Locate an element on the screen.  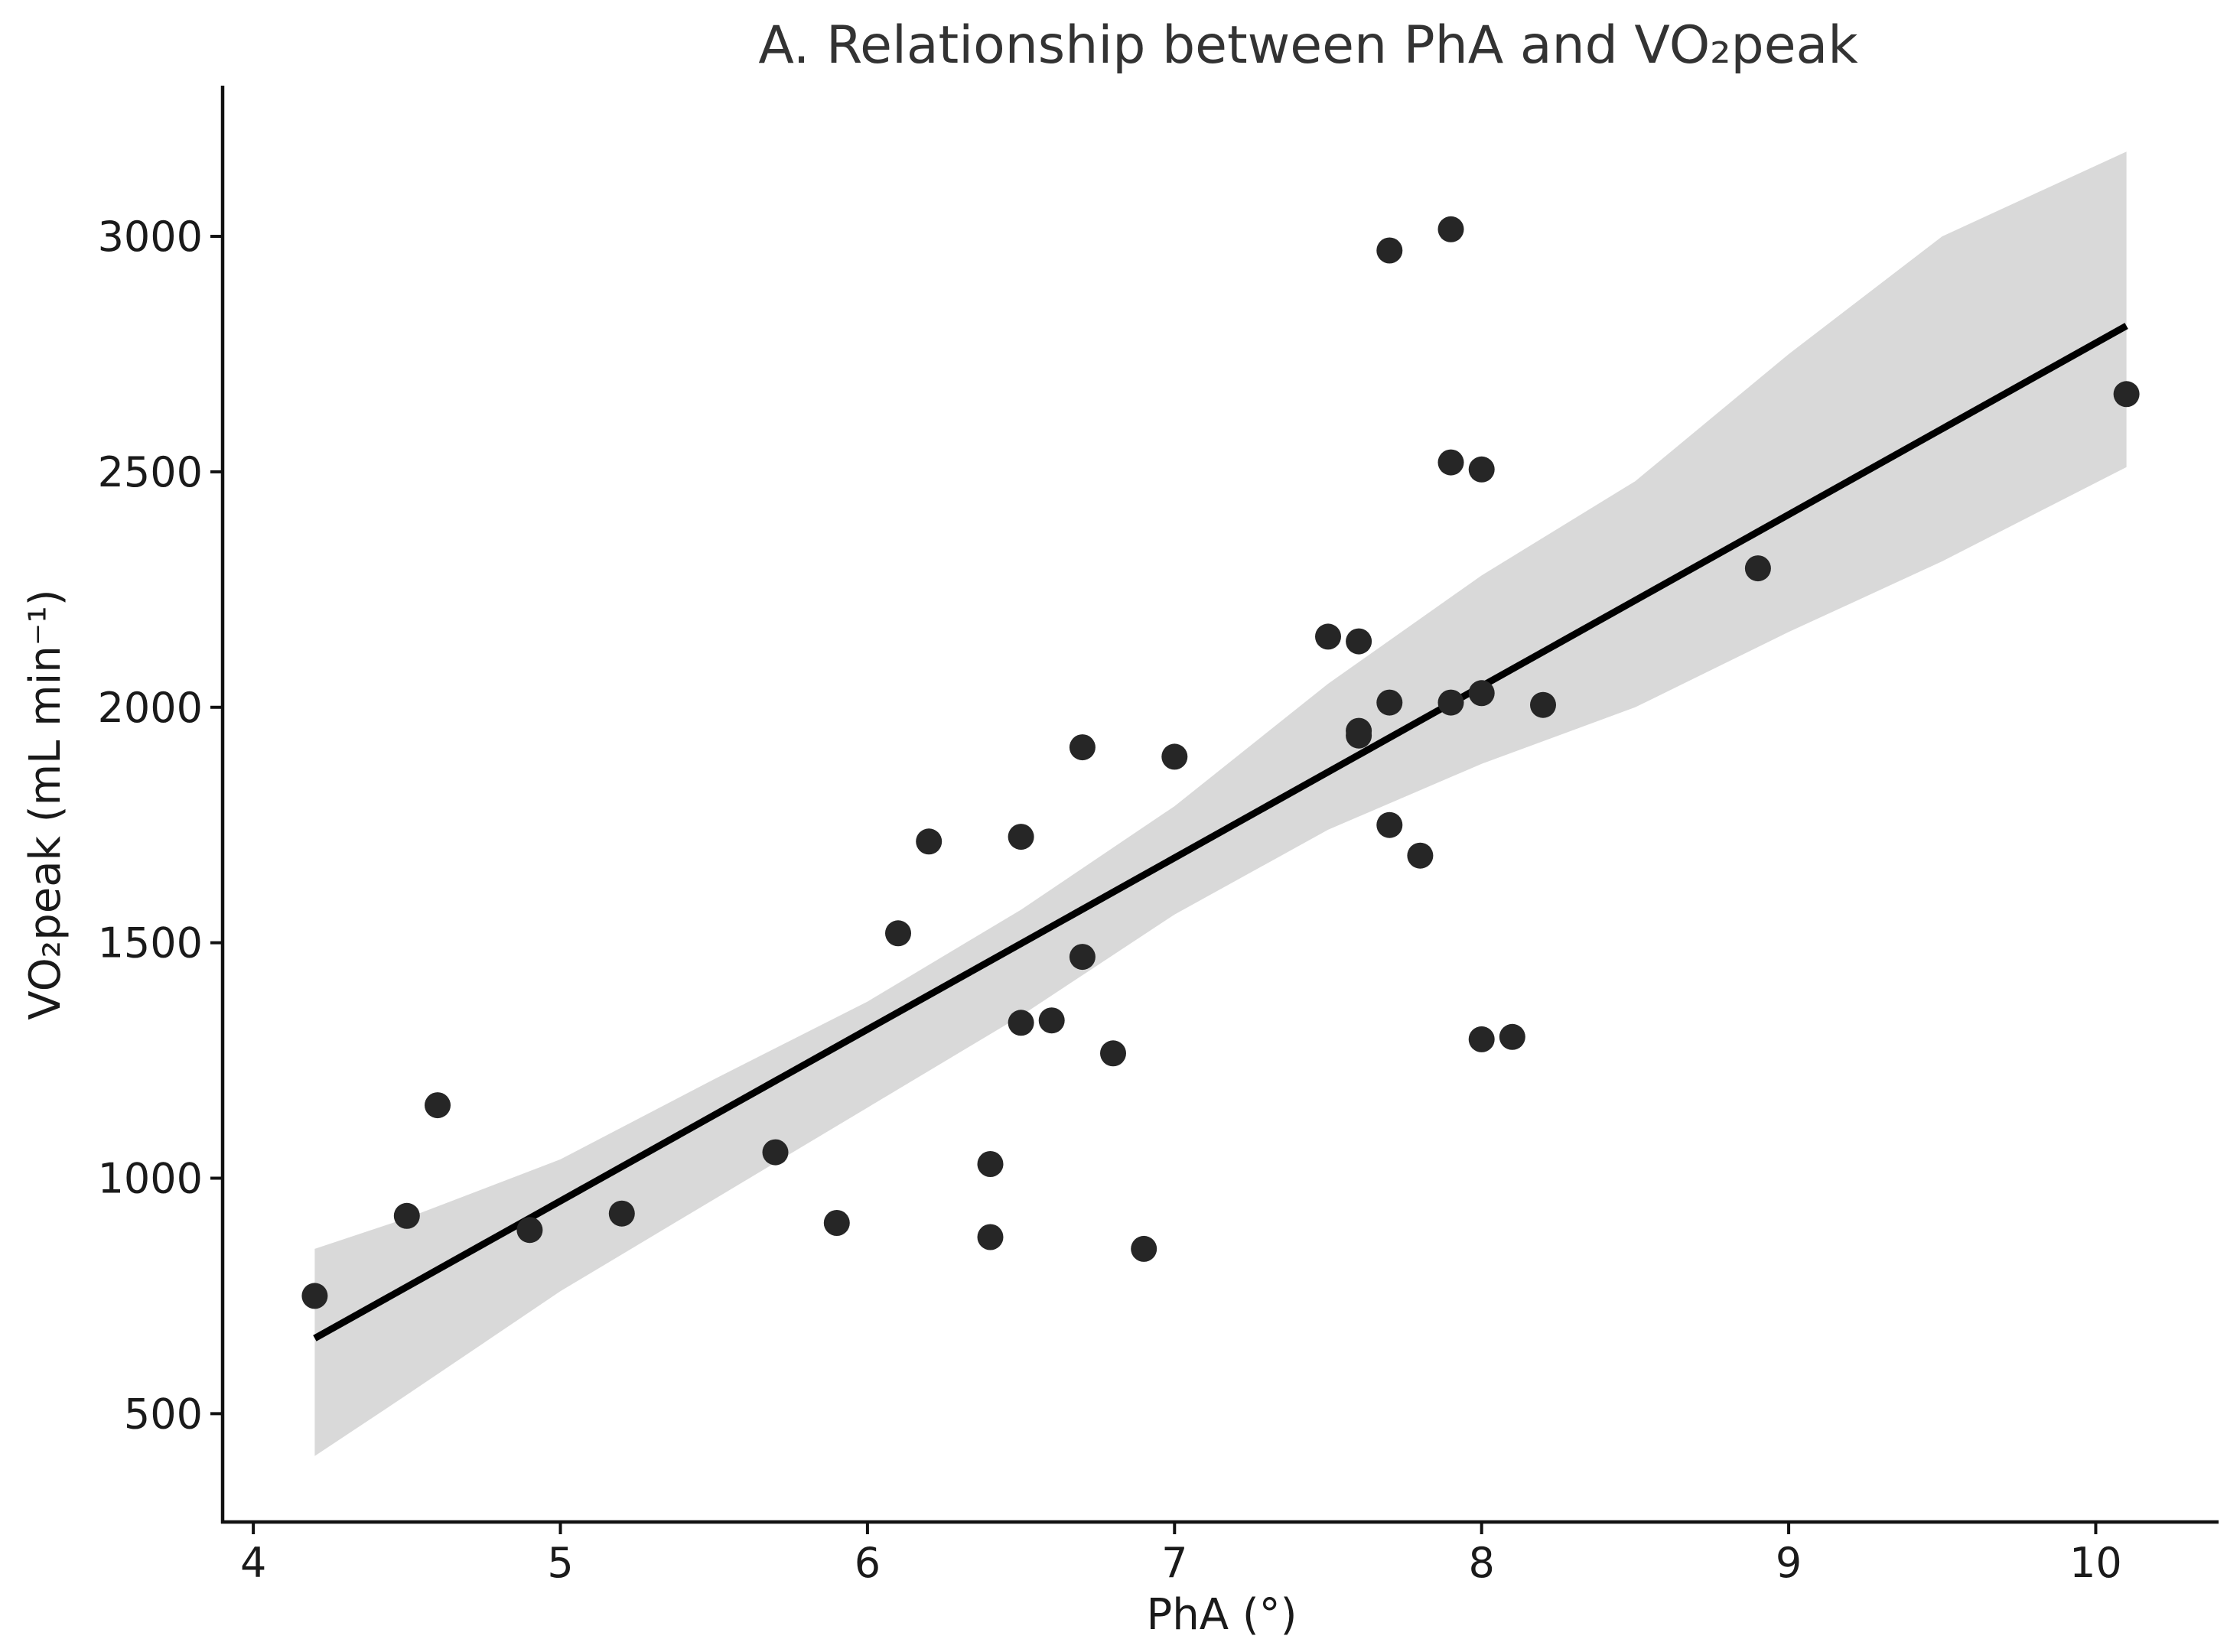
x-tick-label-7: 7 is located at coordinates (1174, 1563).